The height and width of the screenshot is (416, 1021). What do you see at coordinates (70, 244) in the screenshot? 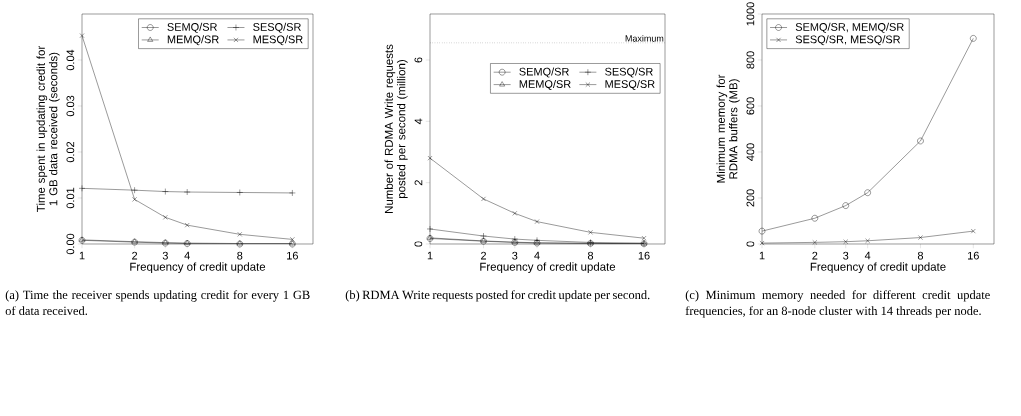
I see `y-tick-label: 0.00` at bounding box center [70, 244].